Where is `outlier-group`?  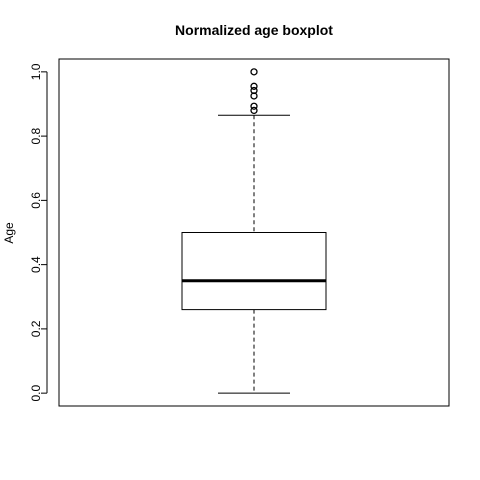 outlier-group is located at coordinates (254, 91).